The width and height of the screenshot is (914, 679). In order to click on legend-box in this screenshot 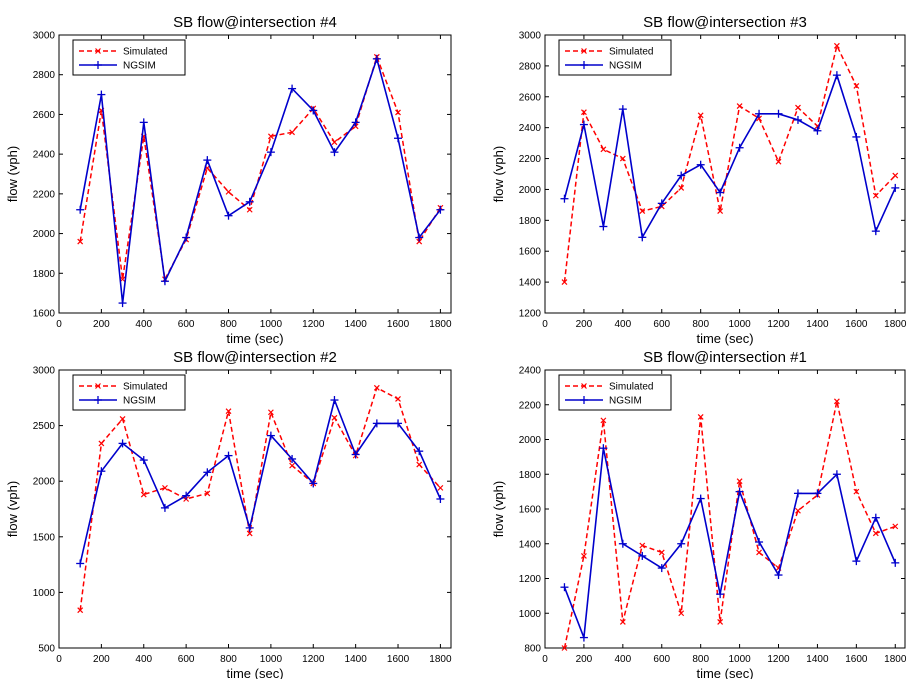, I will do `click(129, 57)`.